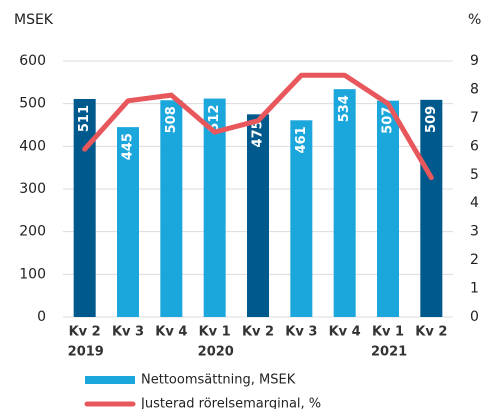  I want to click on y-tick-label: 0, so click(41, 317).